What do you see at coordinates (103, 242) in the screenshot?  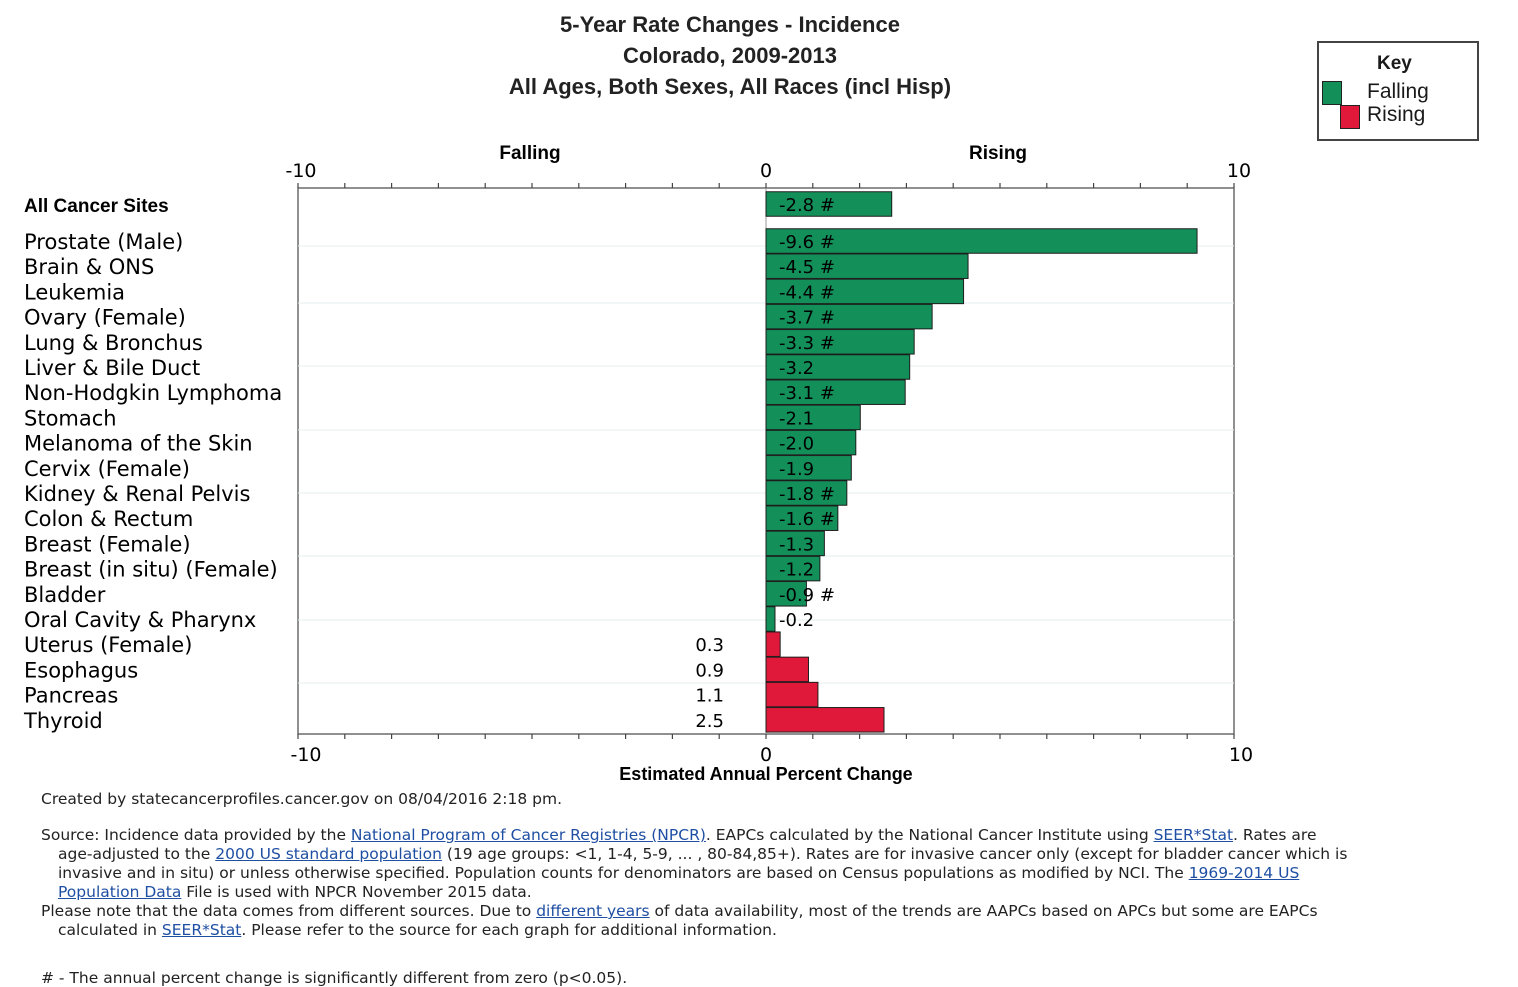 I see `category-label: Prostate (Male)` at bounding box center [103, 242].